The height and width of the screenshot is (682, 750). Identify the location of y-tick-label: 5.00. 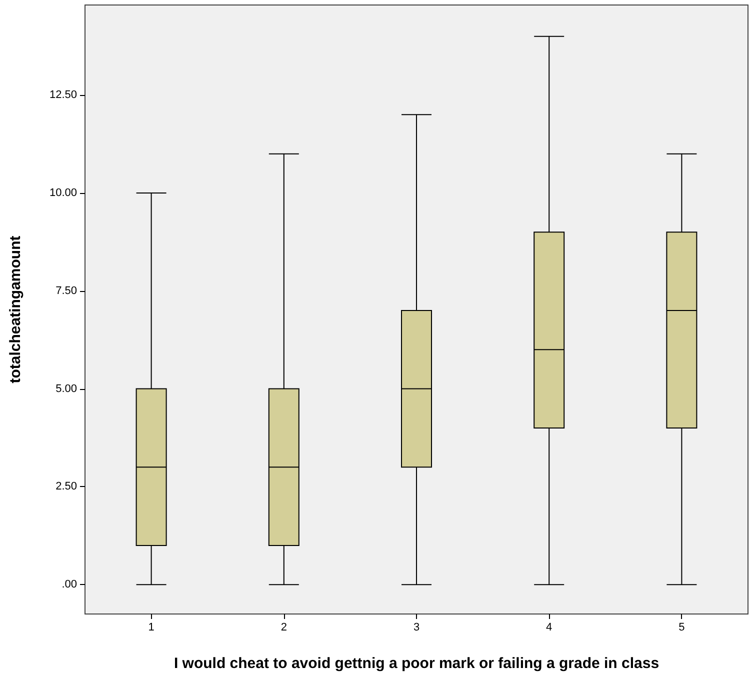
(66, 388).